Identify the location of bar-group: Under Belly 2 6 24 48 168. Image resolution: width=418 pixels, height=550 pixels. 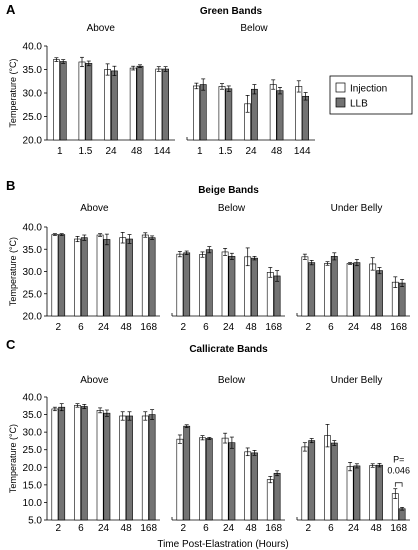
(353, 454).